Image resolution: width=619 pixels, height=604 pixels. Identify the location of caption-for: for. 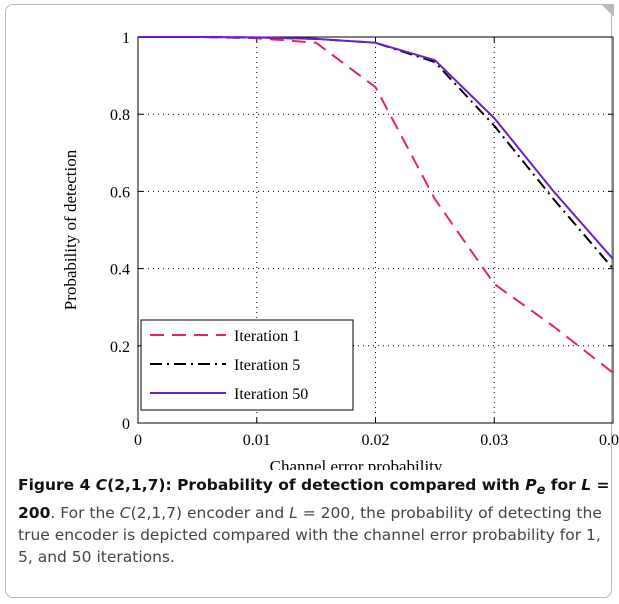
(563, 485).